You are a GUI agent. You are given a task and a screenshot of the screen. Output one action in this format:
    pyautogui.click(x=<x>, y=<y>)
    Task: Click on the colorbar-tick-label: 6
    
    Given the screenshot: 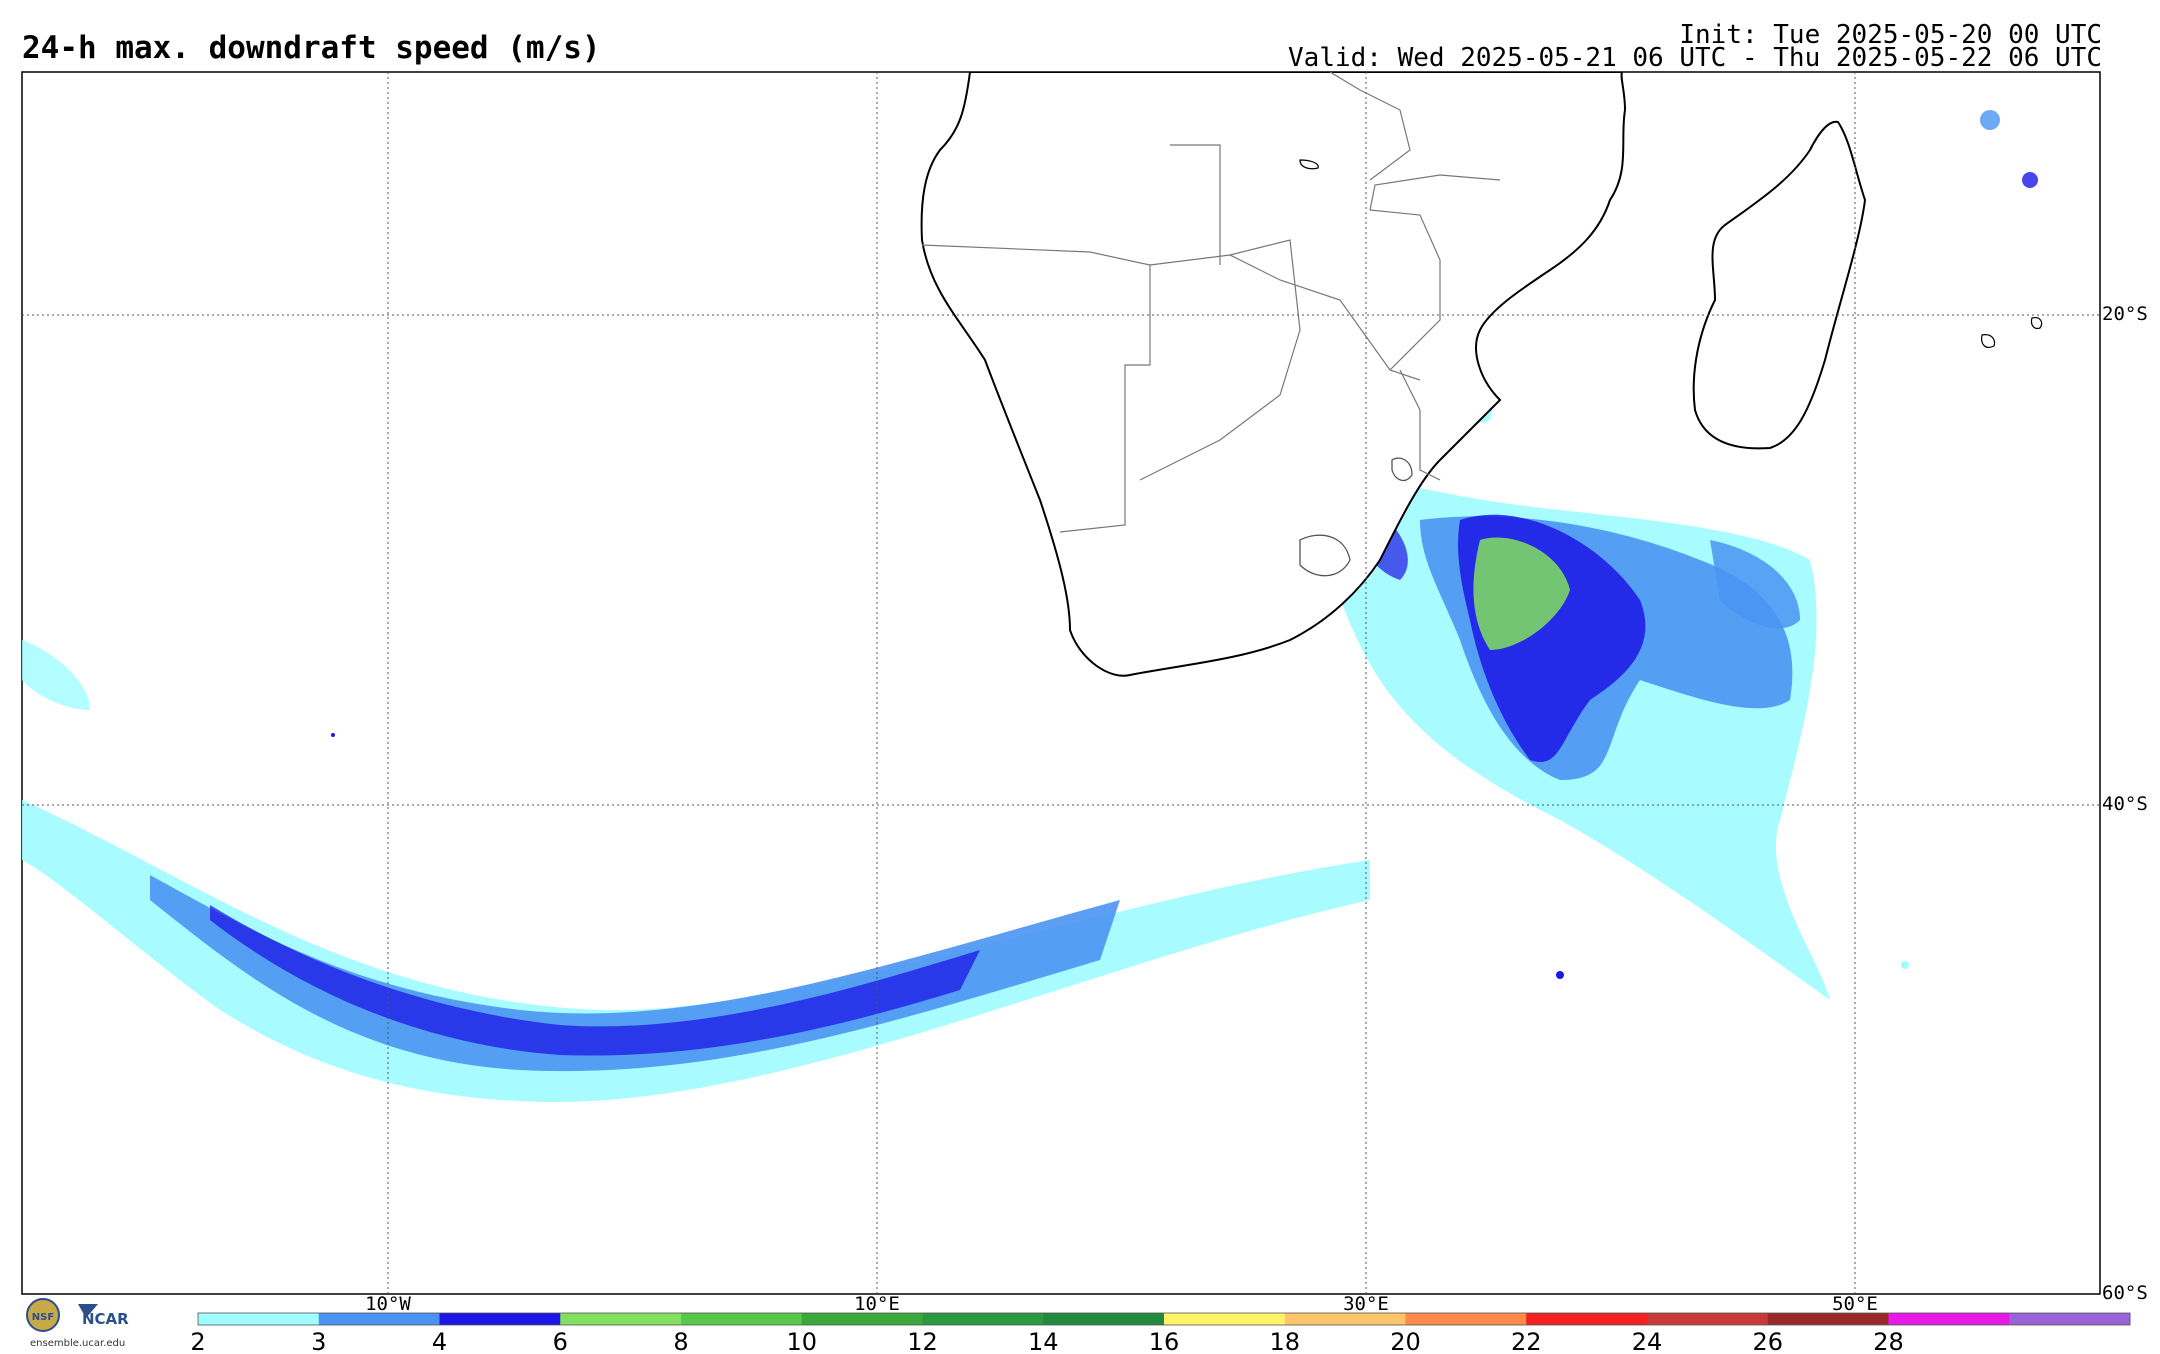 What is the action you would take?
    pyautogui.click(x=560, y=1341)
    